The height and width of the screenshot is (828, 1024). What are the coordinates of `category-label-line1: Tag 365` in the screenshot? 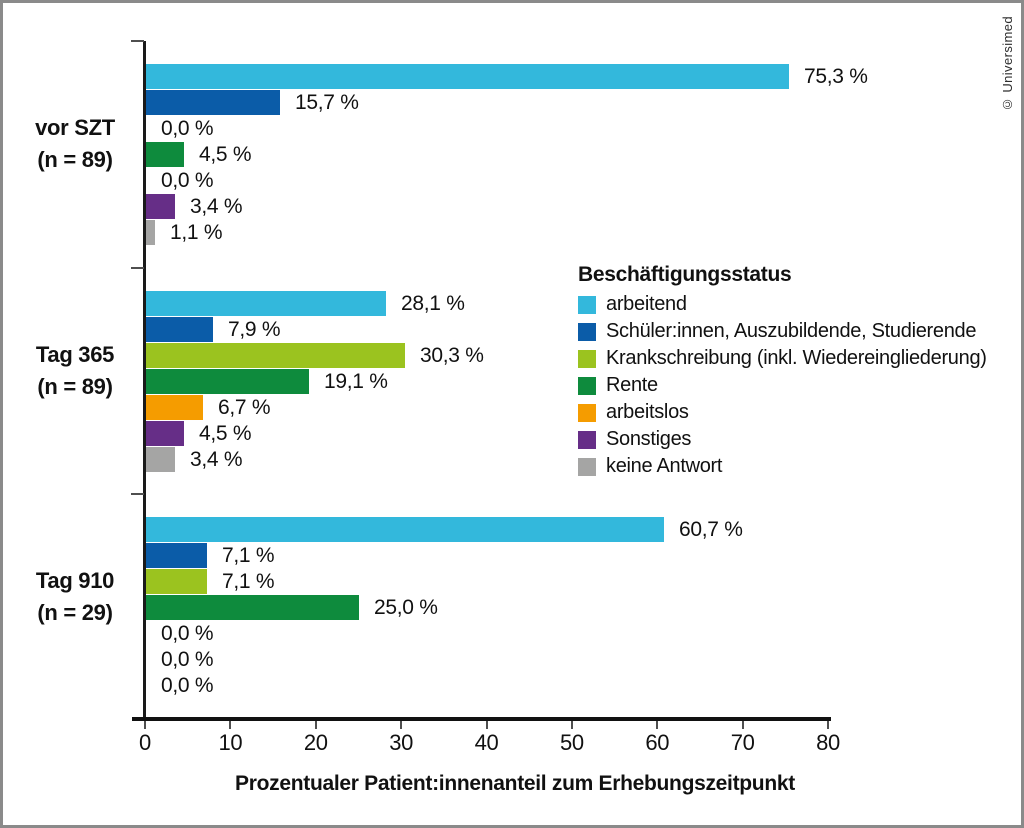 It's located at (75, 354).